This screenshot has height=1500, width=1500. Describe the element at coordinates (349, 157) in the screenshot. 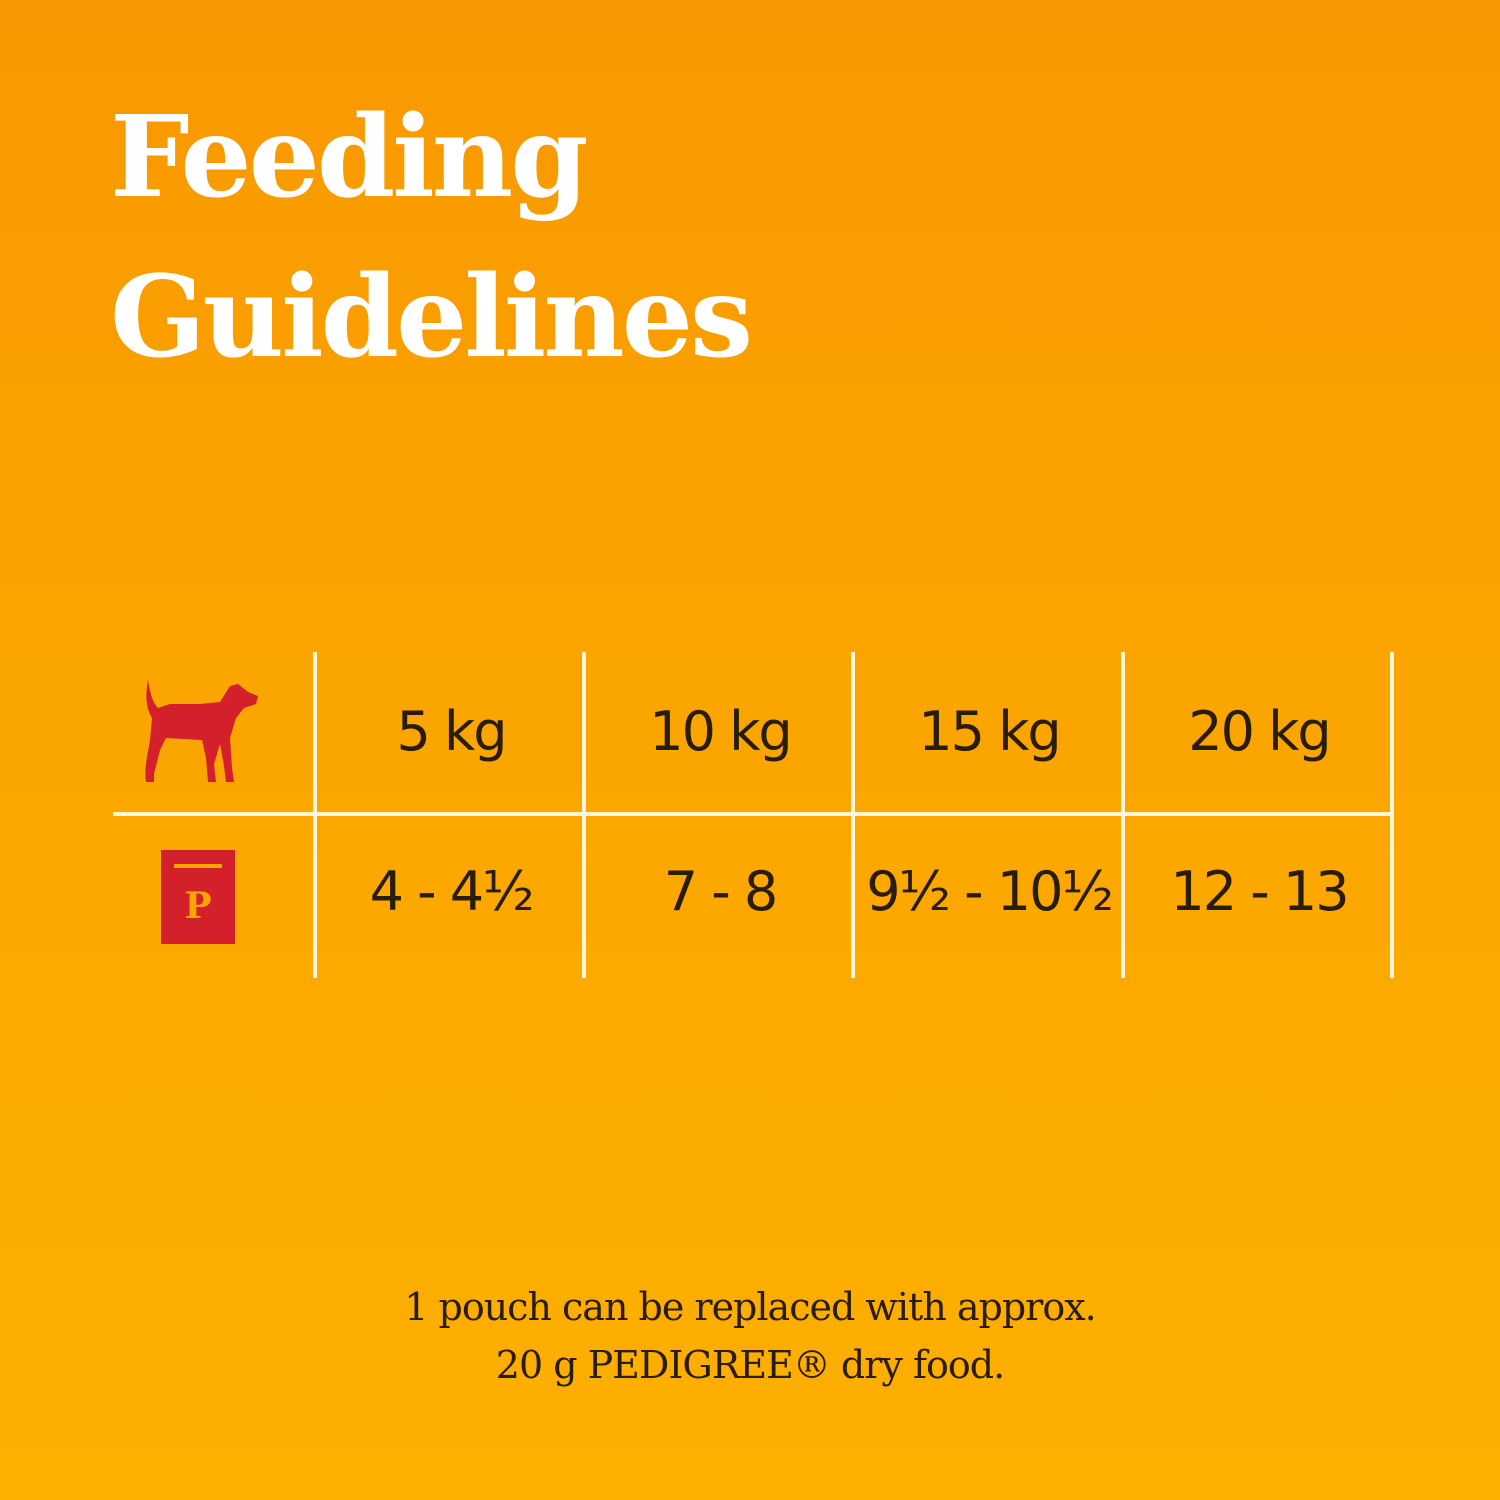

I see `title-line-1: Feeding` at that location.